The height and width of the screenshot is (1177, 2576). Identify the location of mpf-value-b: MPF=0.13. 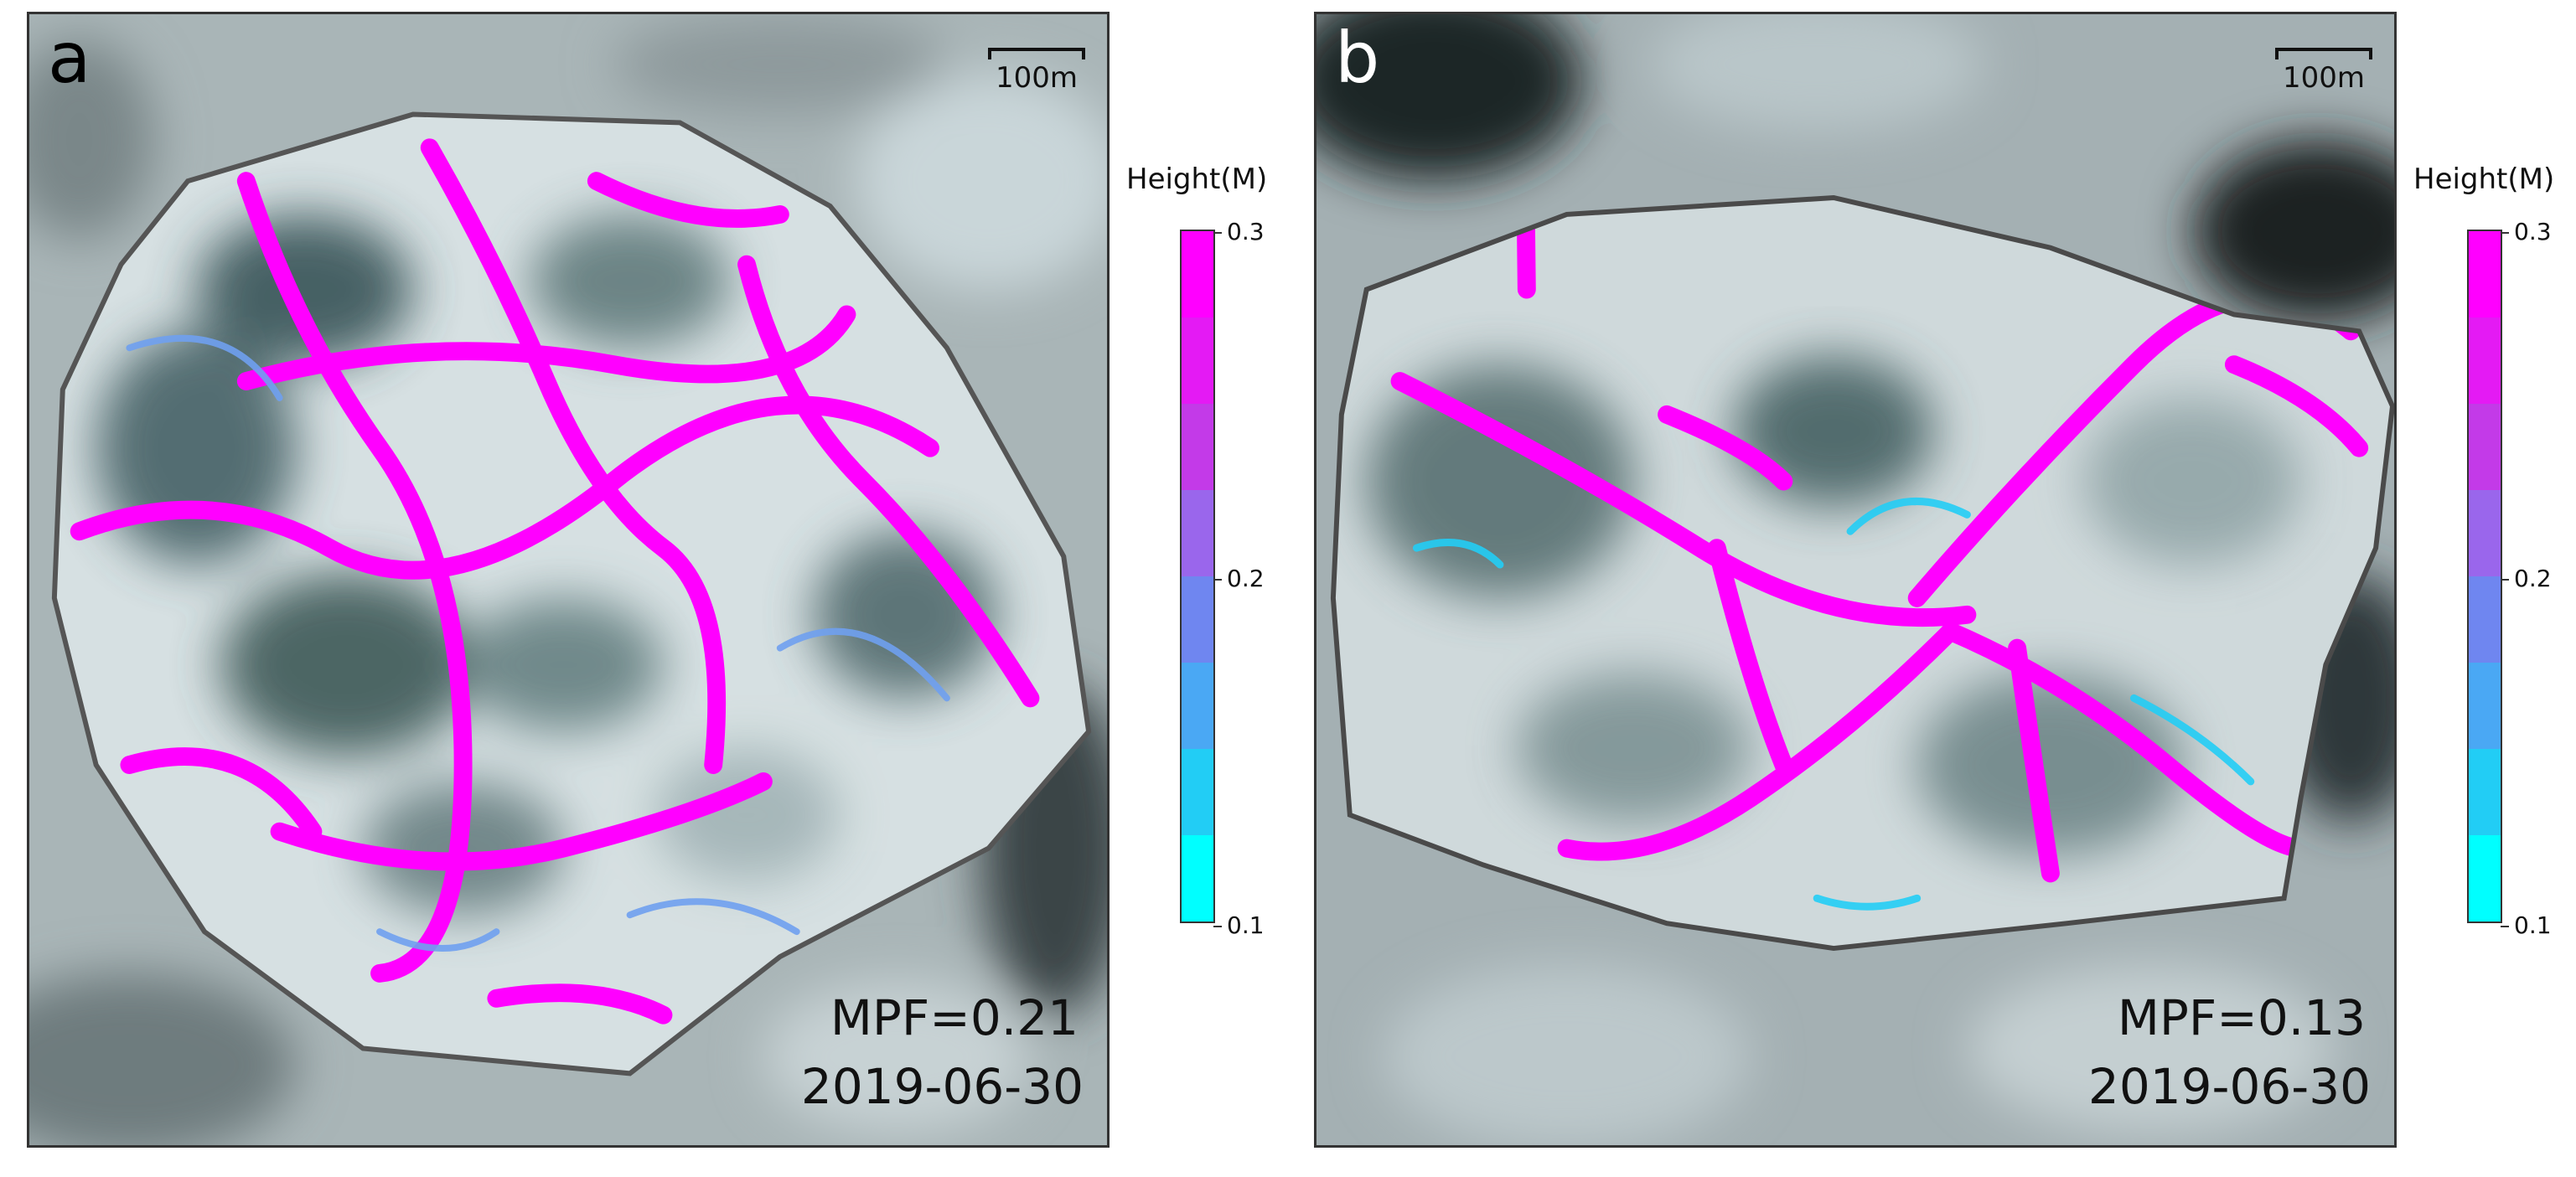
(2241, 1017).